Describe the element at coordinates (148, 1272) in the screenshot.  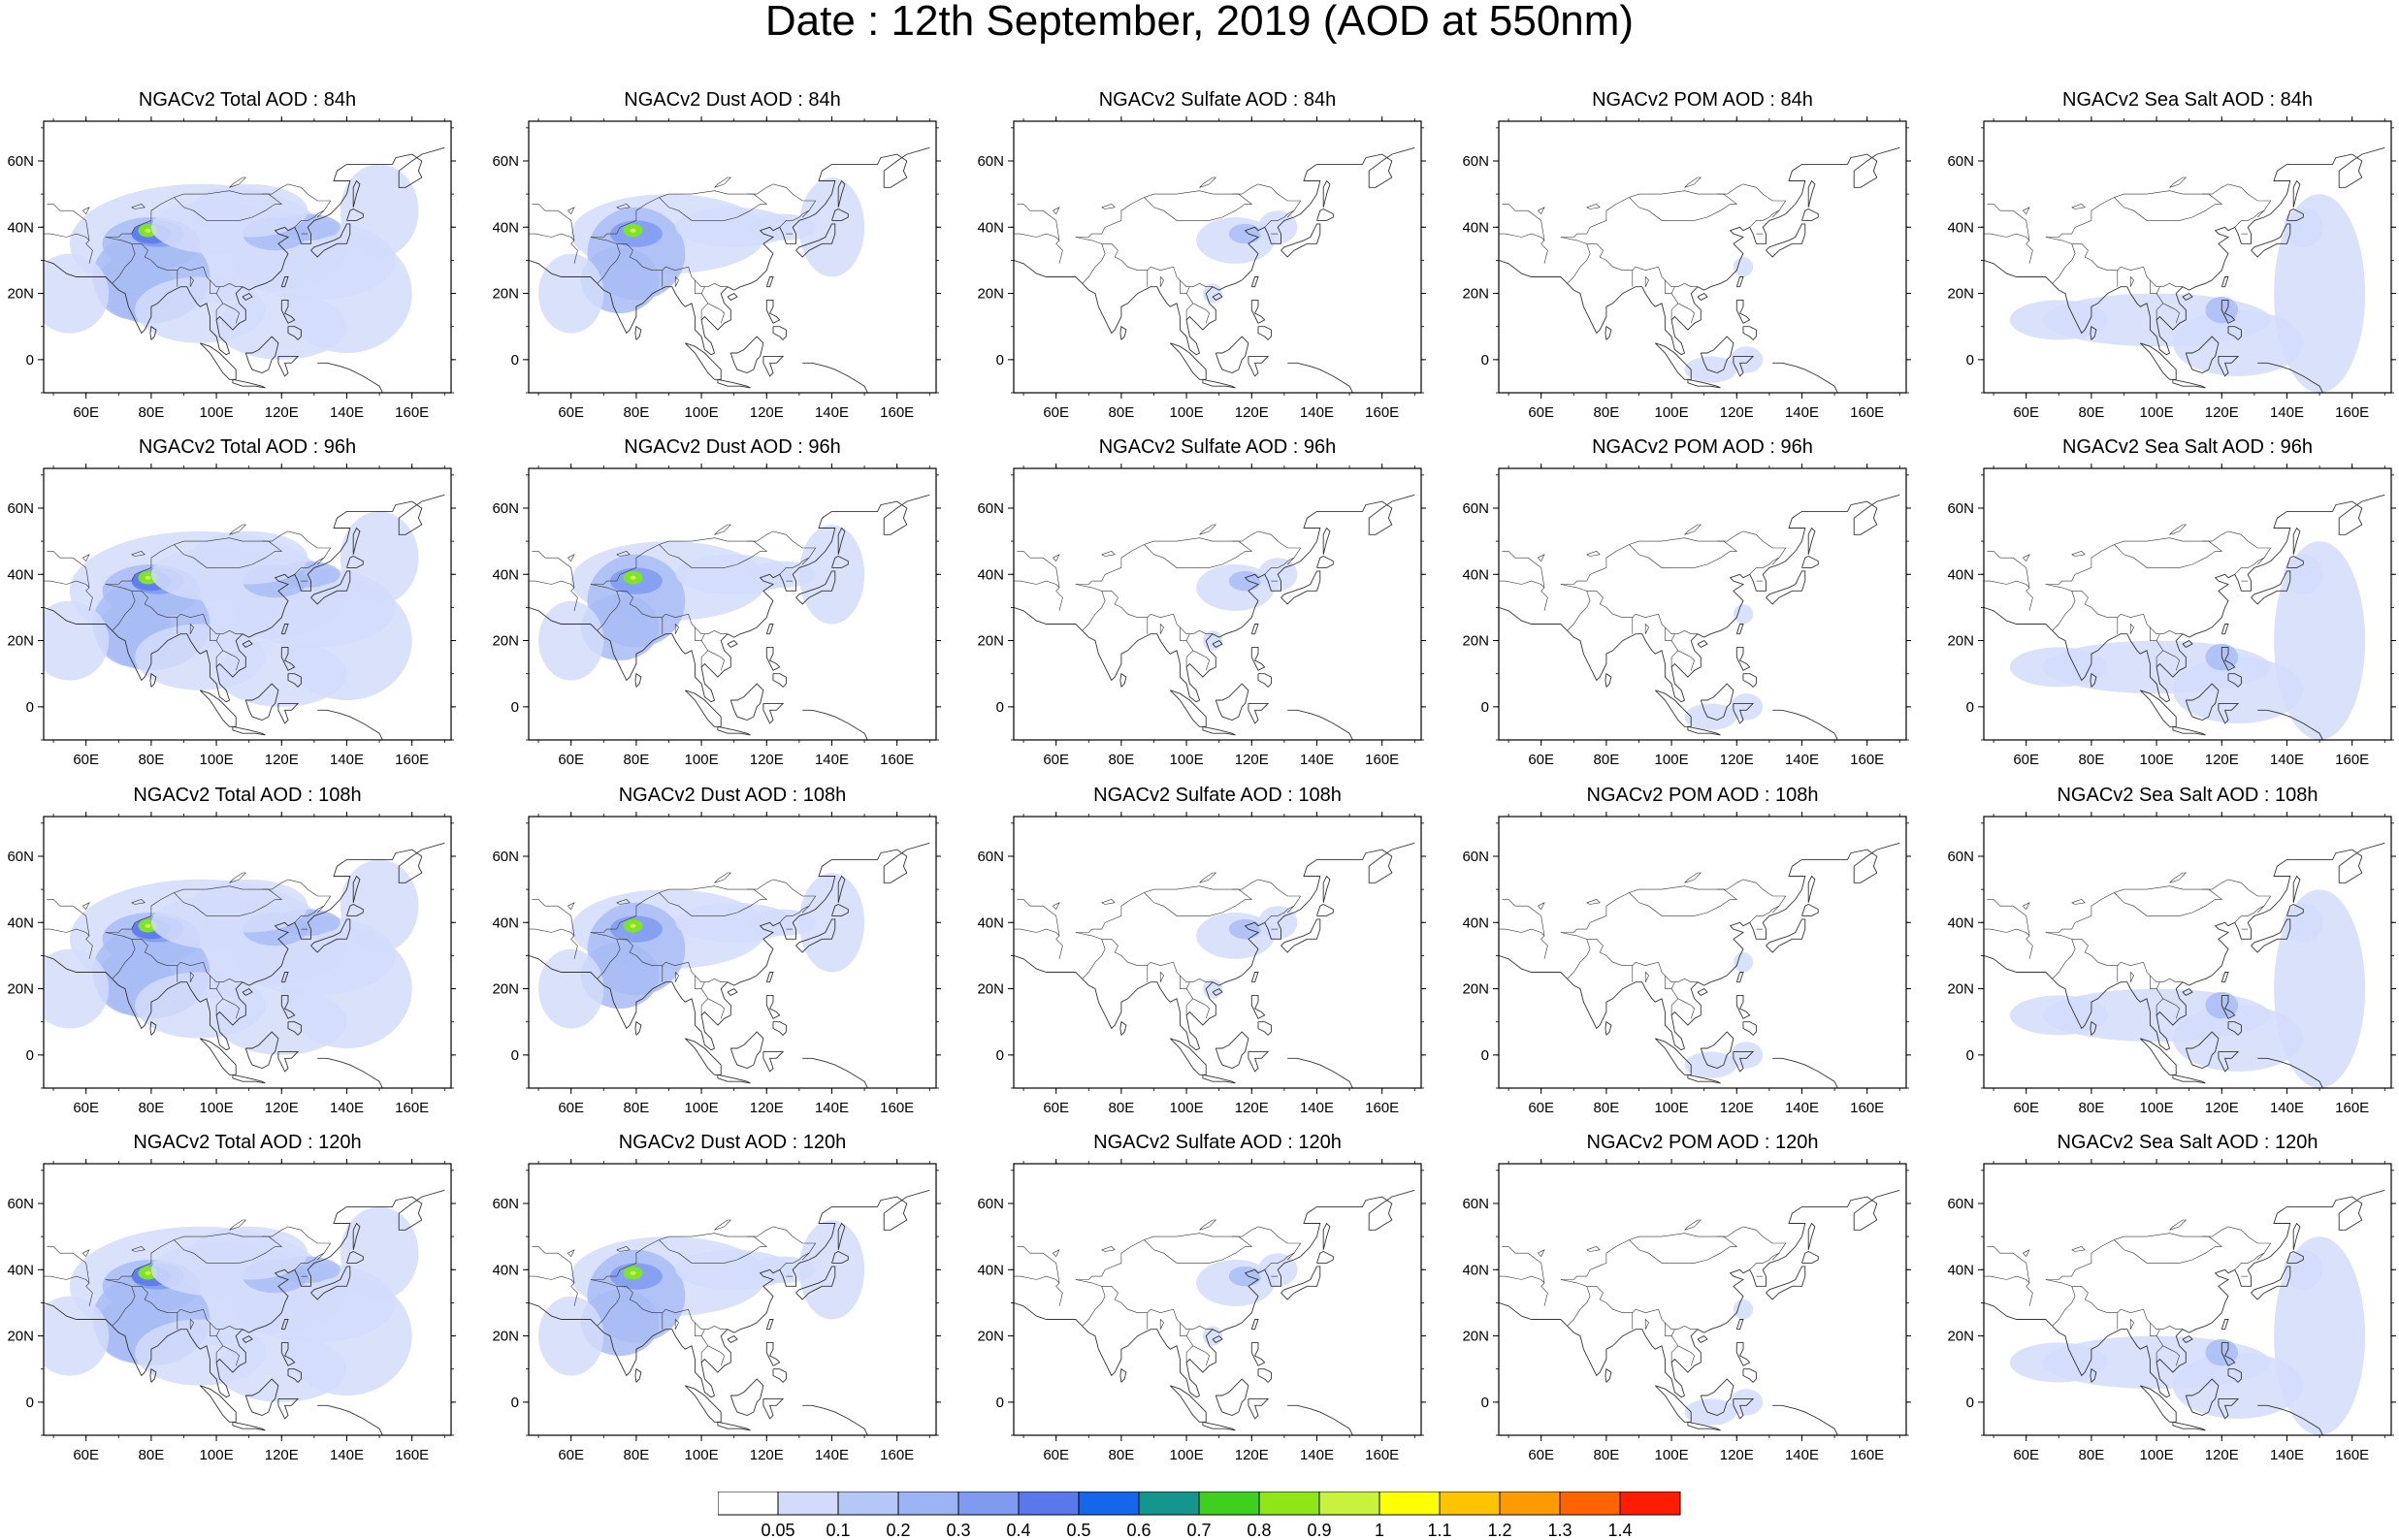
I see `aod-hotspot` at that location.